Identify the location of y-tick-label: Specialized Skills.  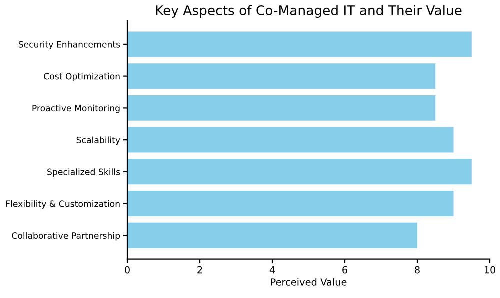
(84, 172).